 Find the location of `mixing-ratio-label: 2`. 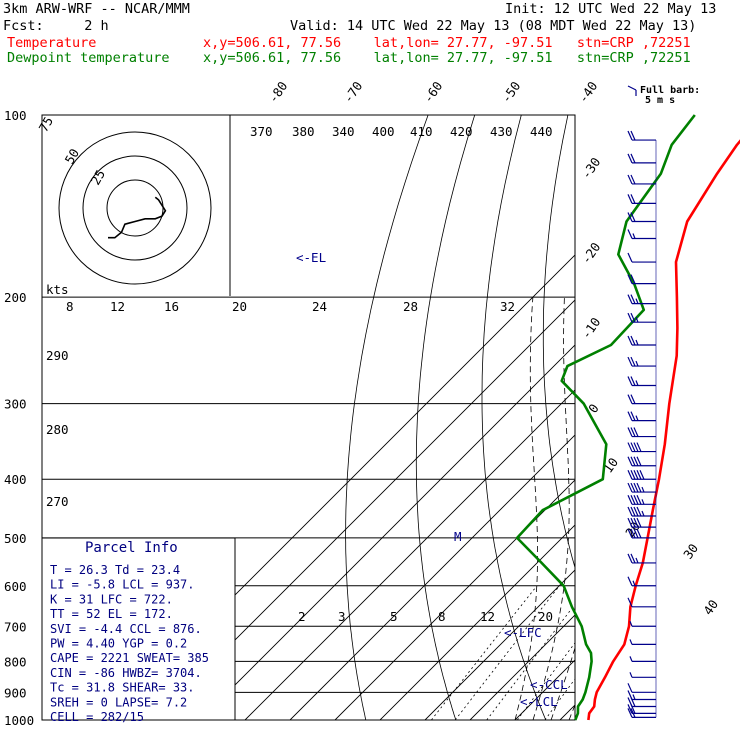

mixing-ratio-label: 2 is located at coordinates (302, 616).